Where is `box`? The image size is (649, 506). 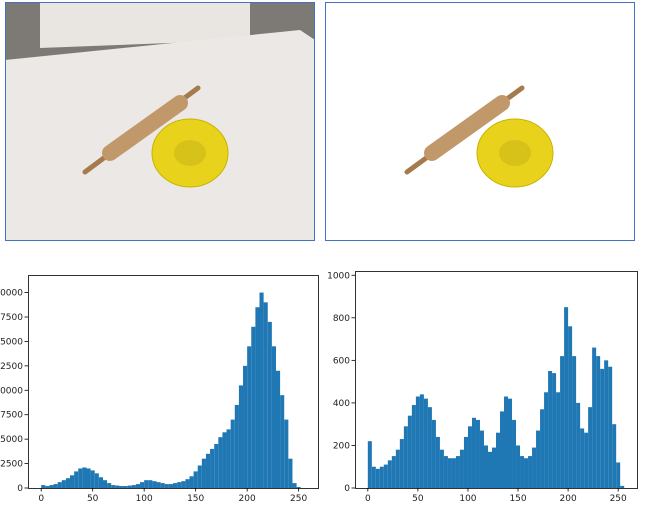
box is located at coordinates (145, 25).